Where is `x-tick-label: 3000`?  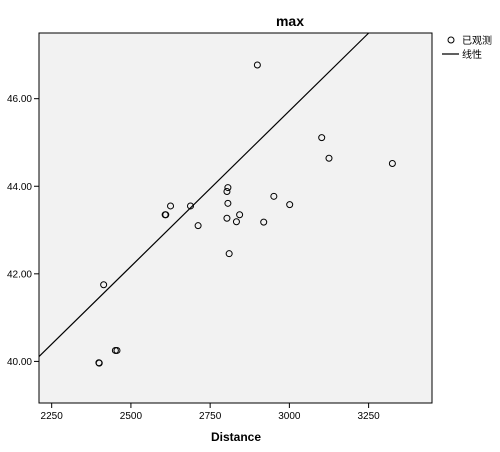 x-tick-label: 3000 is located at coordinates (289, 416).